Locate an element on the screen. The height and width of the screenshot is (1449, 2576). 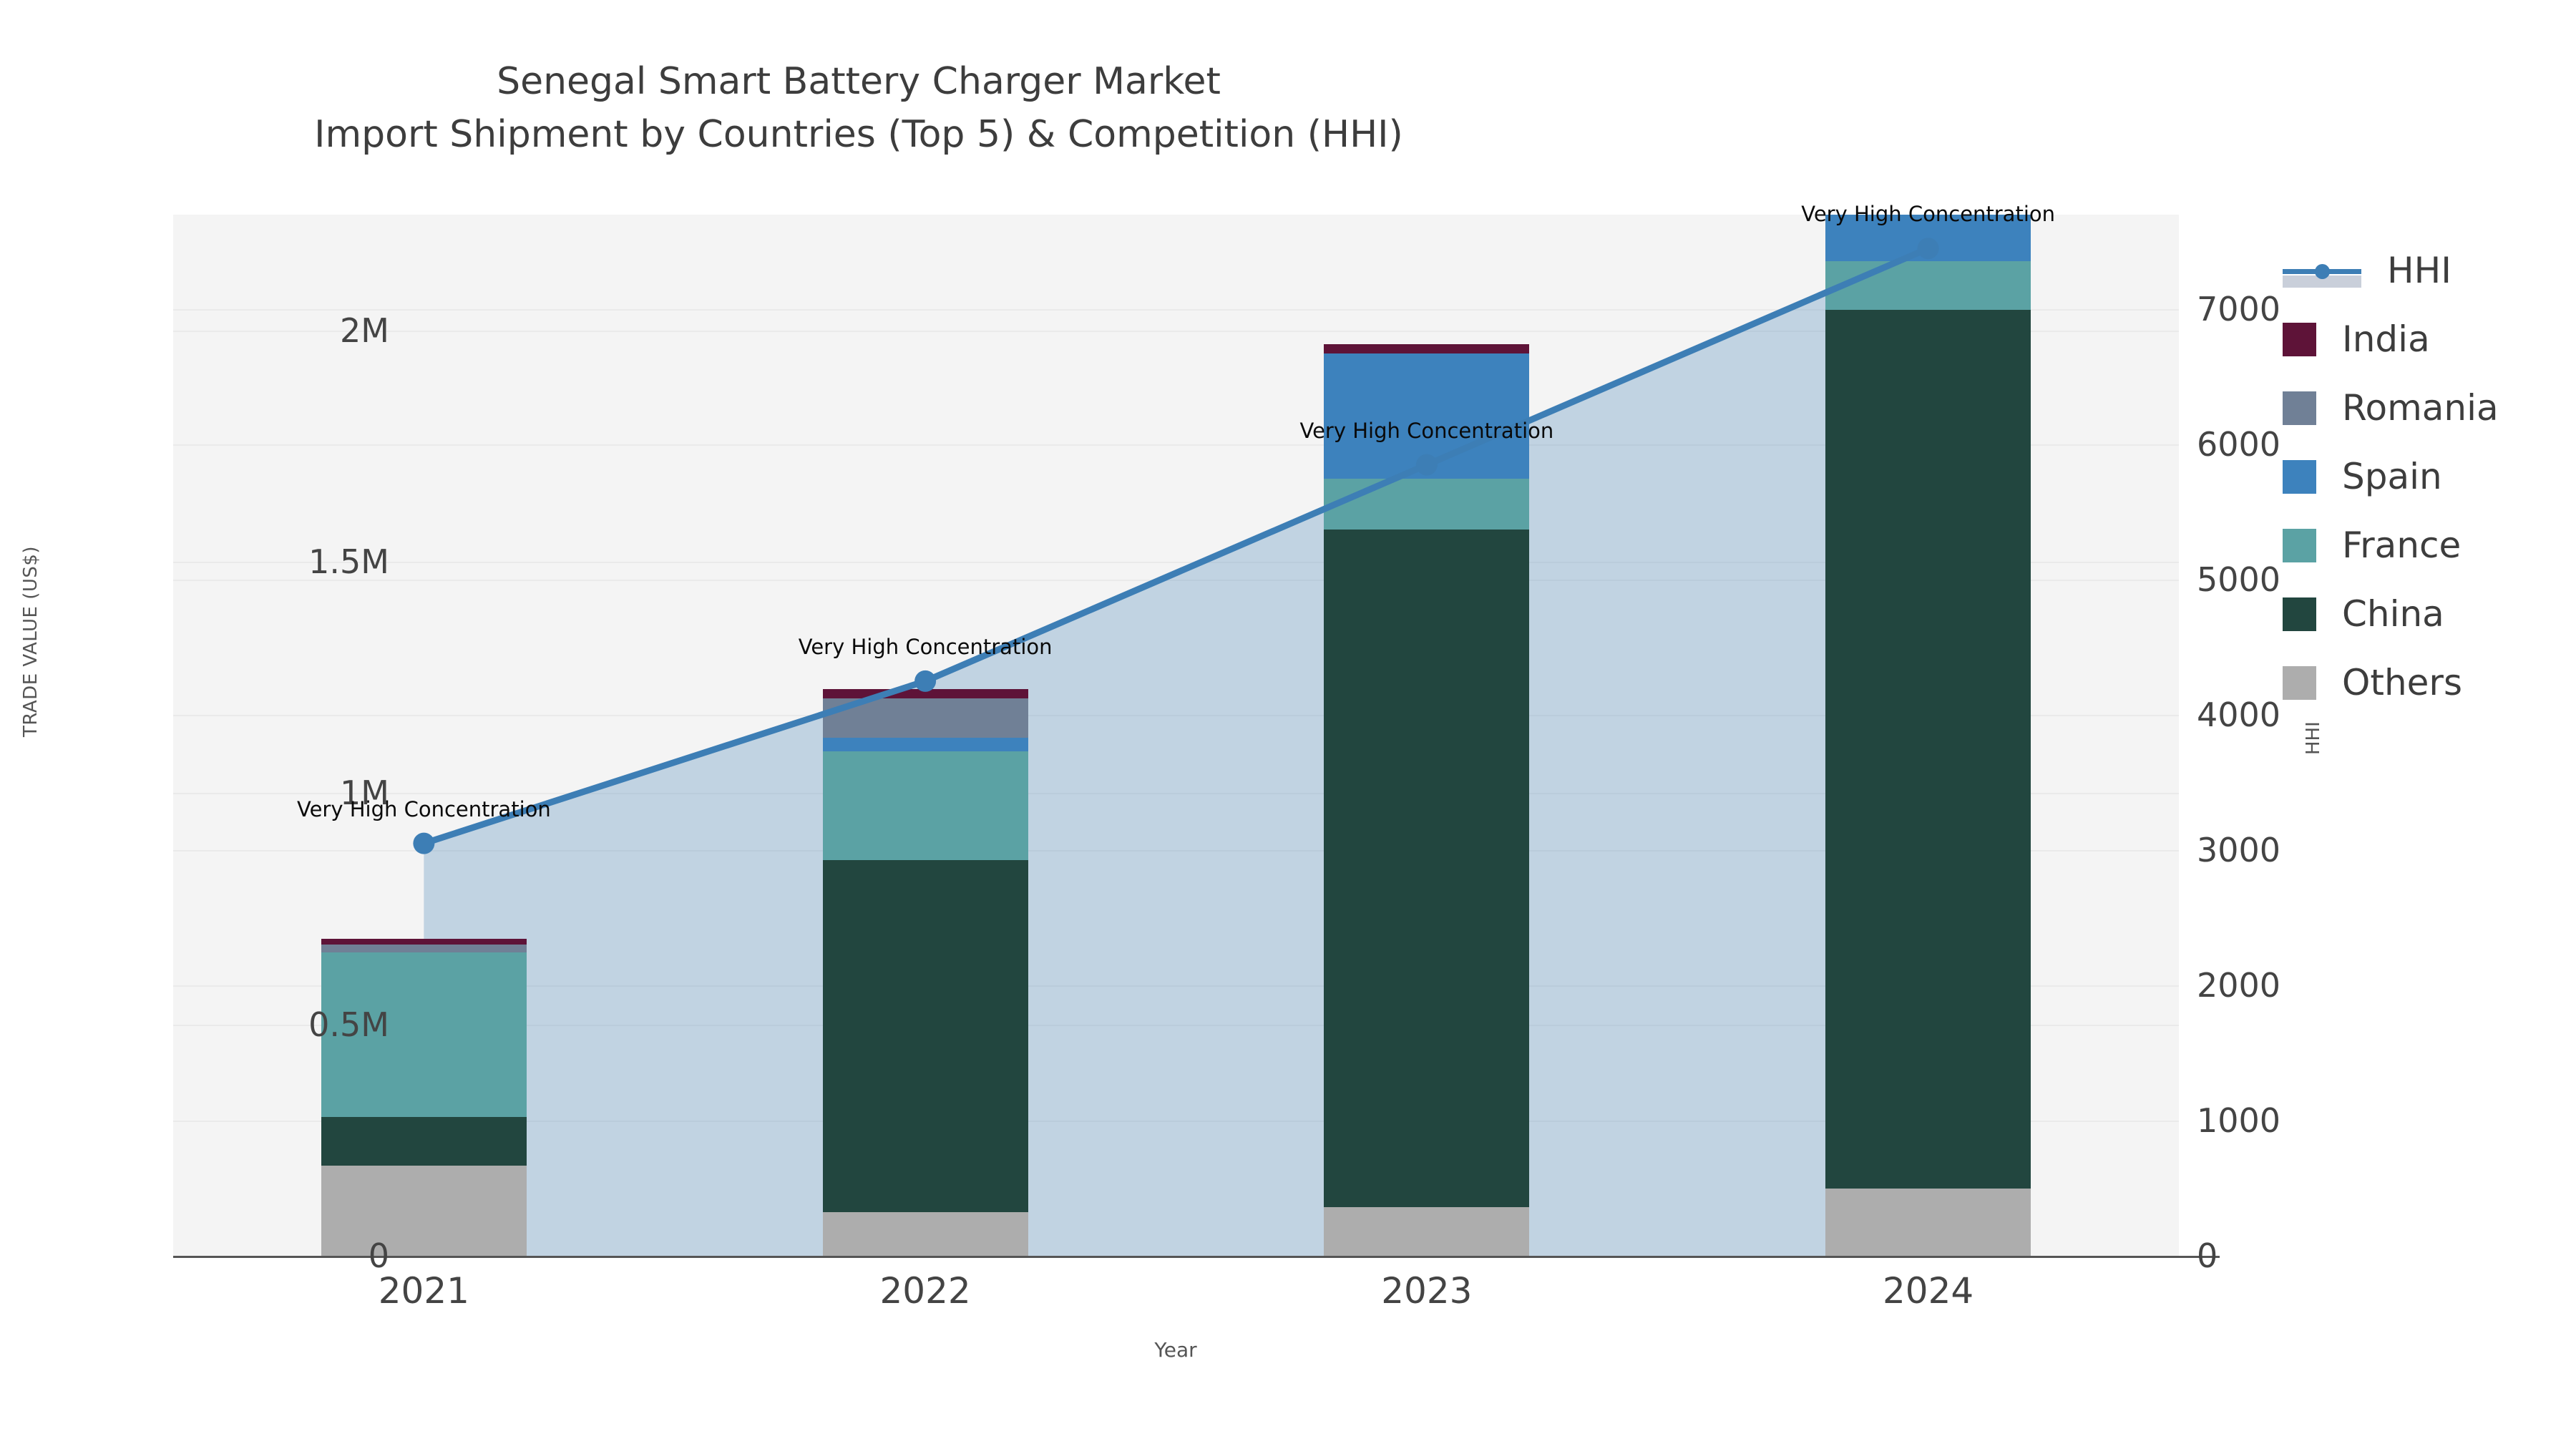
legend-item-hhi: HHI is located at coordinates (2391, 270).